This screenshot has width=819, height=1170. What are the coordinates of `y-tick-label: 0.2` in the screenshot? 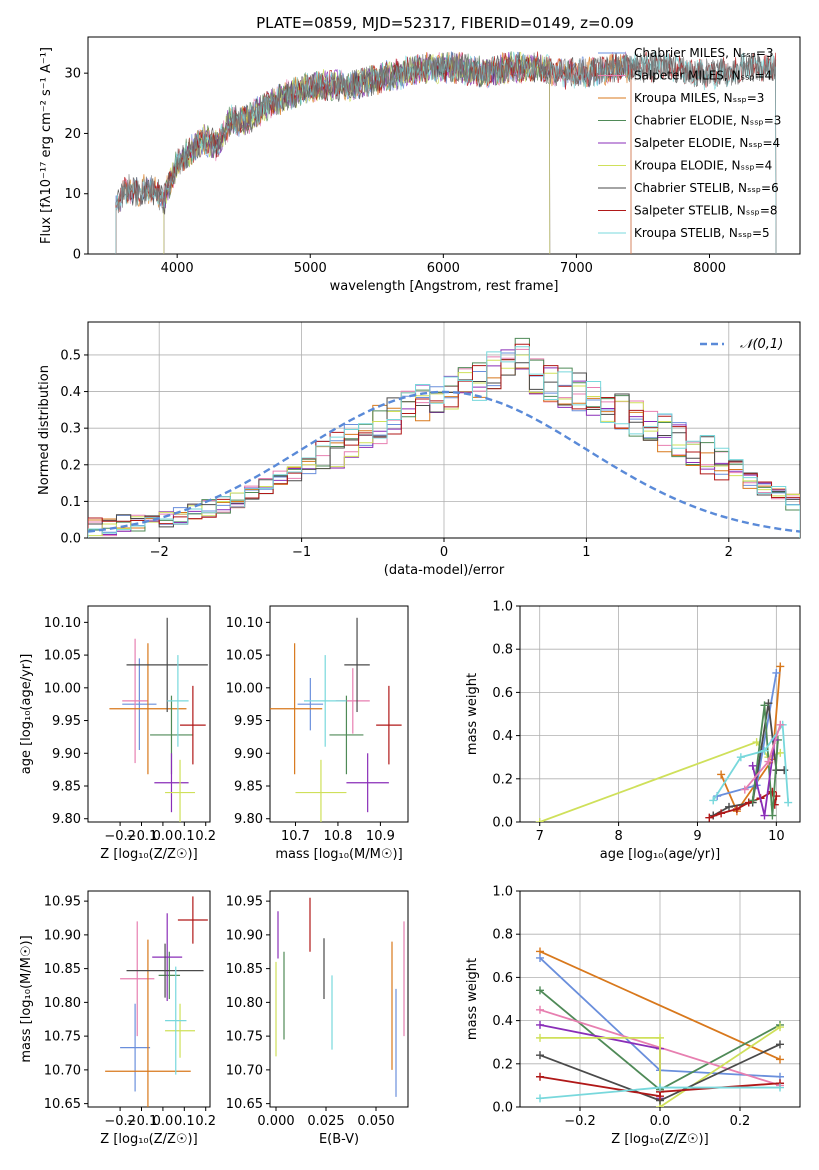 It's located at (502, 779).